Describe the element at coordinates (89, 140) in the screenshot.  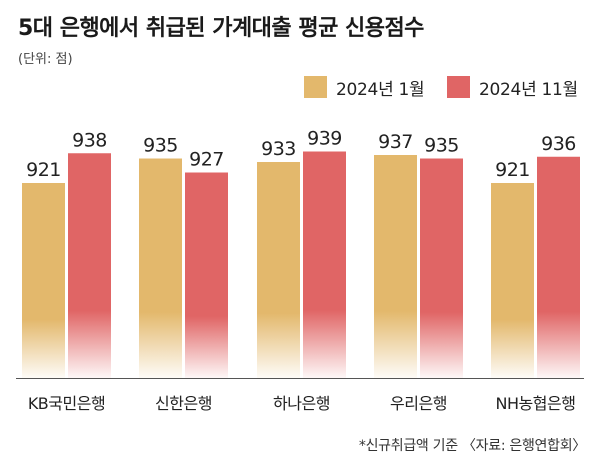
I see `value-label-0-series-1: 938` at that location.